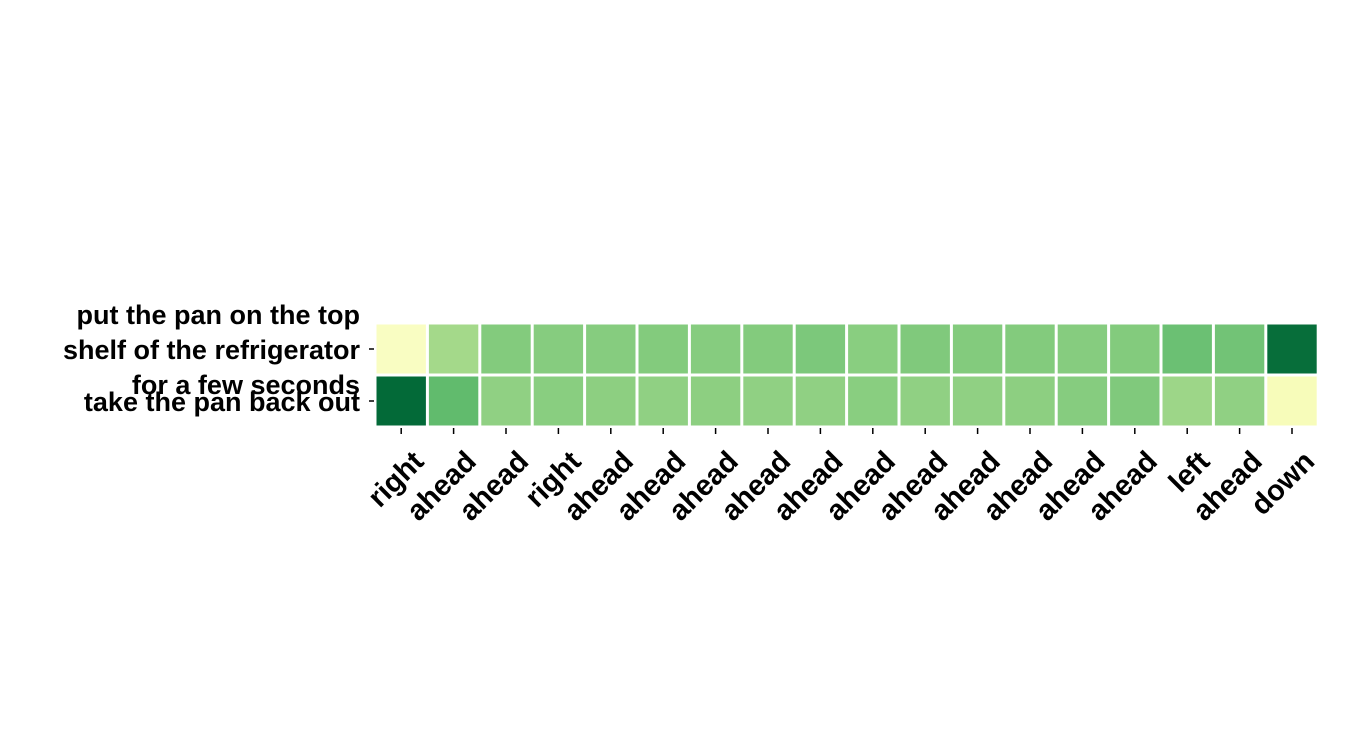 The width and height of the screenshot is (1350, 750). Describe the element at coordinates (1239, 401) in the screenshot. I see `heatmap-cell-r1-c16` at that location.